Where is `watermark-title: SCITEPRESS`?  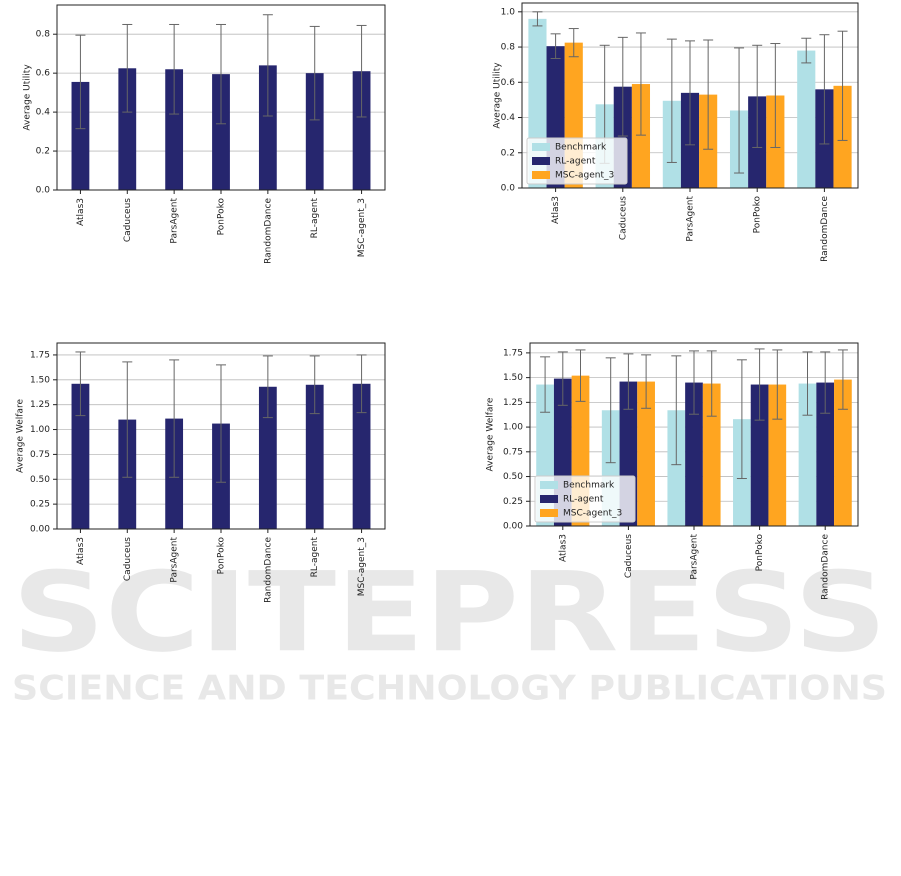 watermark-title: SCITEPRESS is located at coordinates (449, 612).